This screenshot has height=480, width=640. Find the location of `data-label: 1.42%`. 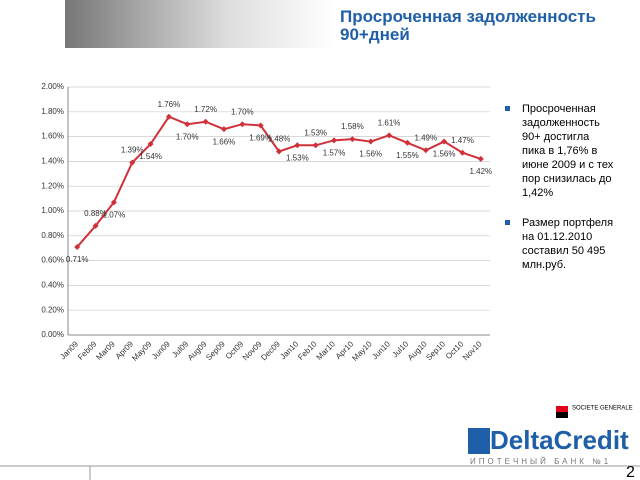

data-label: 1.42% is located at coordinates (480, 171).